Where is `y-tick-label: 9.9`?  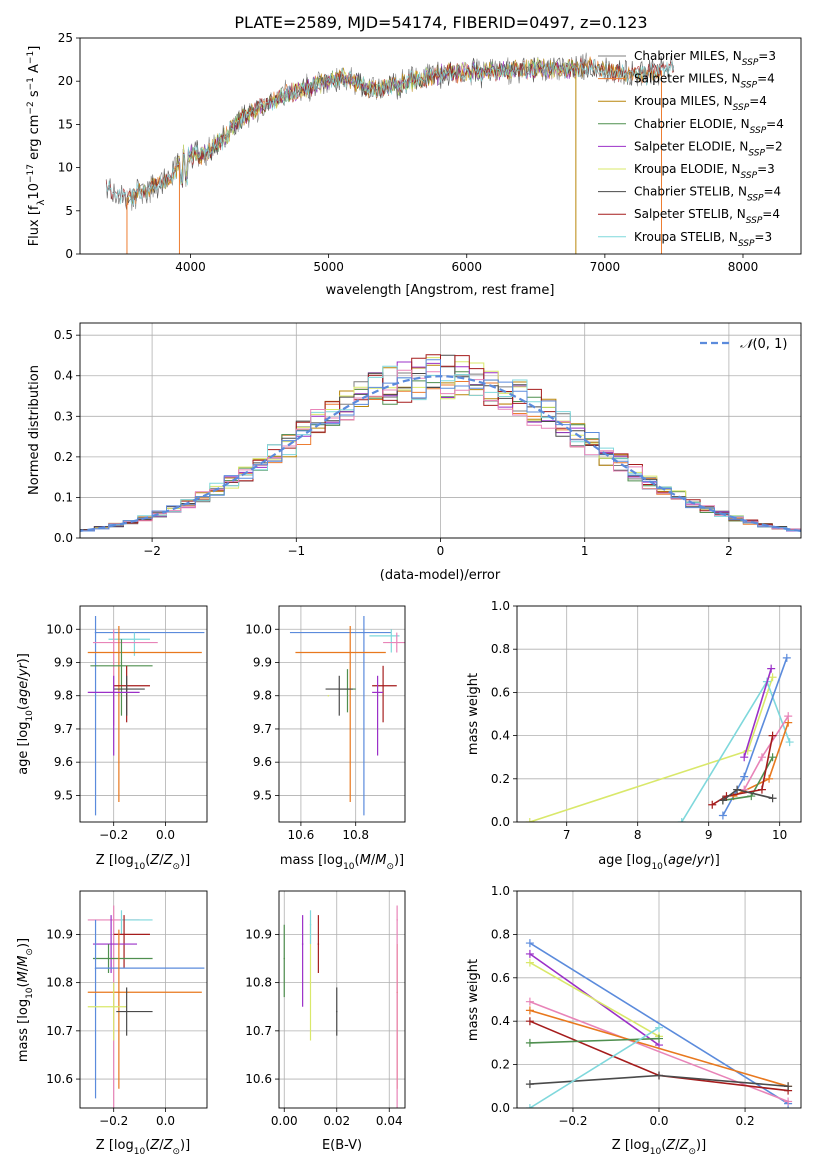 y-tick-label: 9.9 is located at coordinates (262, 662).